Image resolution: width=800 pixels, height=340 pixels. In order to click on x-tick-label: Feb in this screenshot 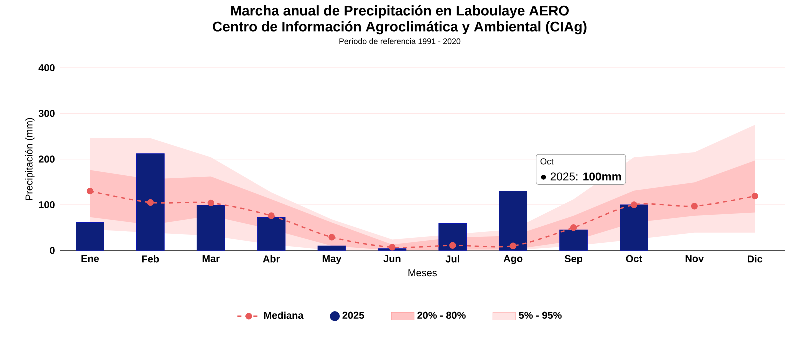, I will do `click(151, 259)`.